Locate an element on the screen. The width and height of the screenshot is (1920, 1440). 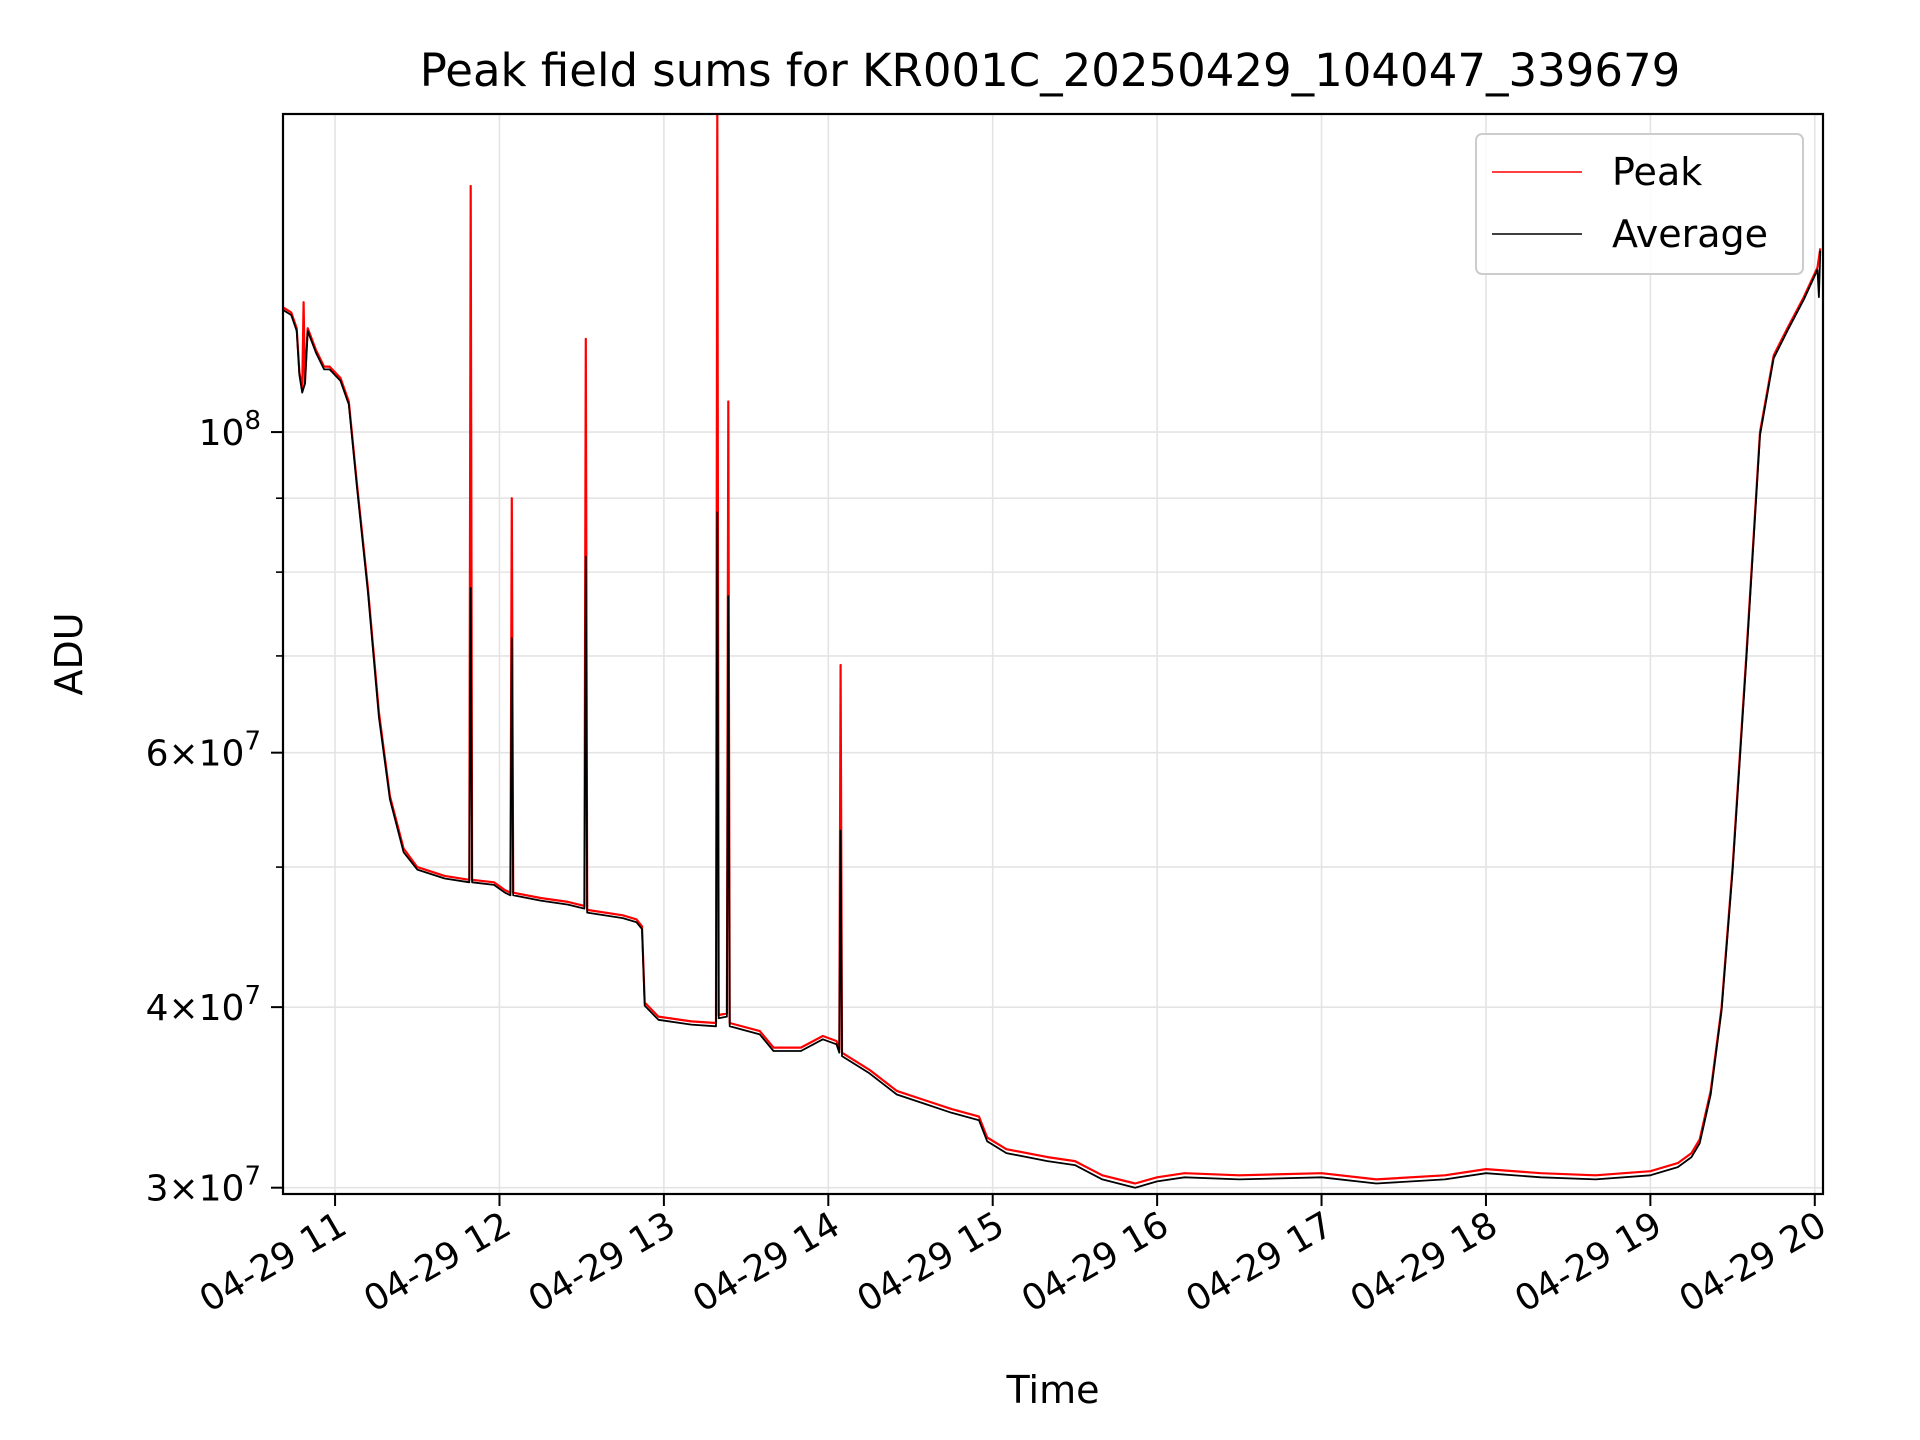
y-tick-mantissa: 3 is located at coordinates (157, 1189).